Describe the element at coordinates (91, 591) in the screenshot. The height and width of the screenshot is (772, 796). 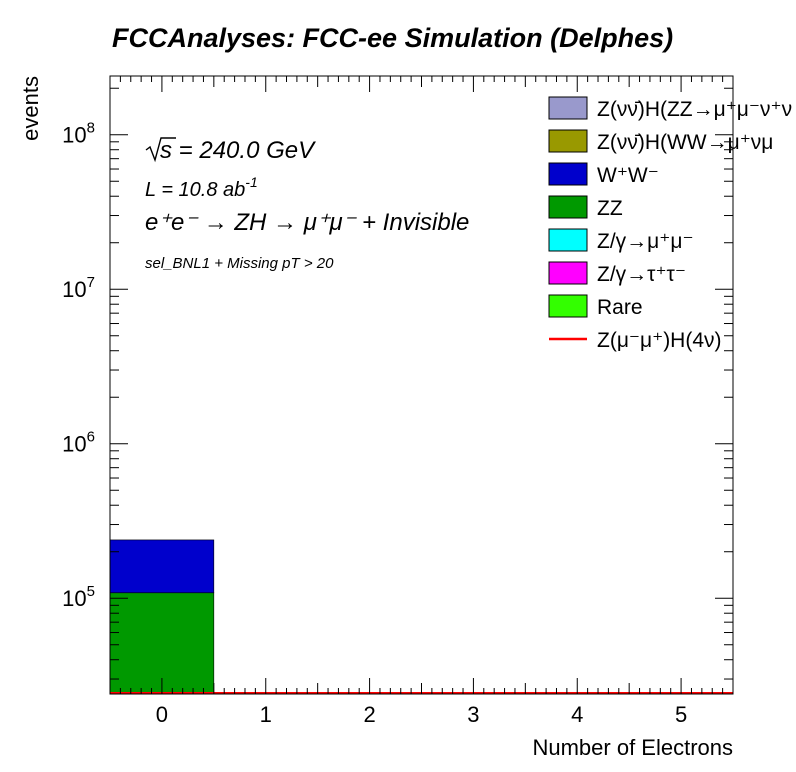
I see `y-tick-exponent: 5` at that location.